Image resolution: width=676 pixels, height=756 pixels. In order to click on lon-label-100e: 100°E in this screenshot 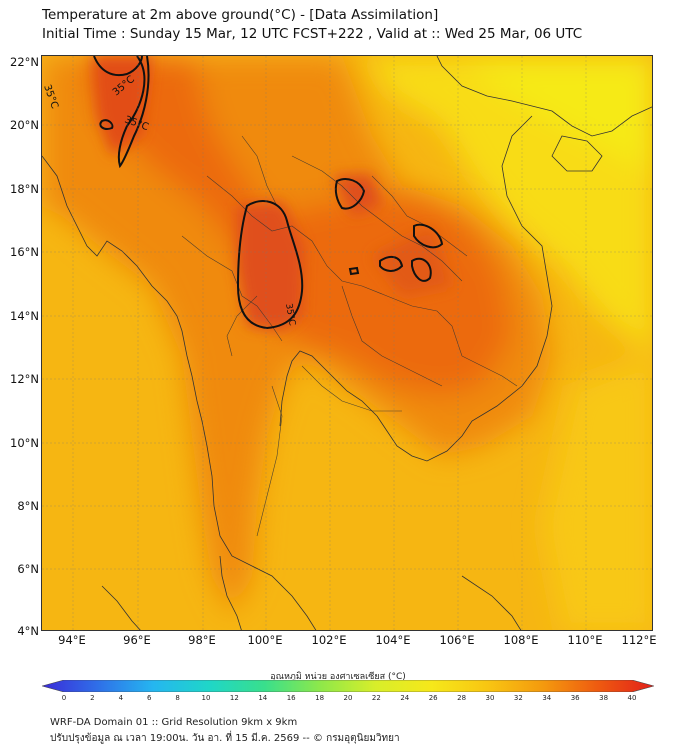, I will do `click(265, 640)`.